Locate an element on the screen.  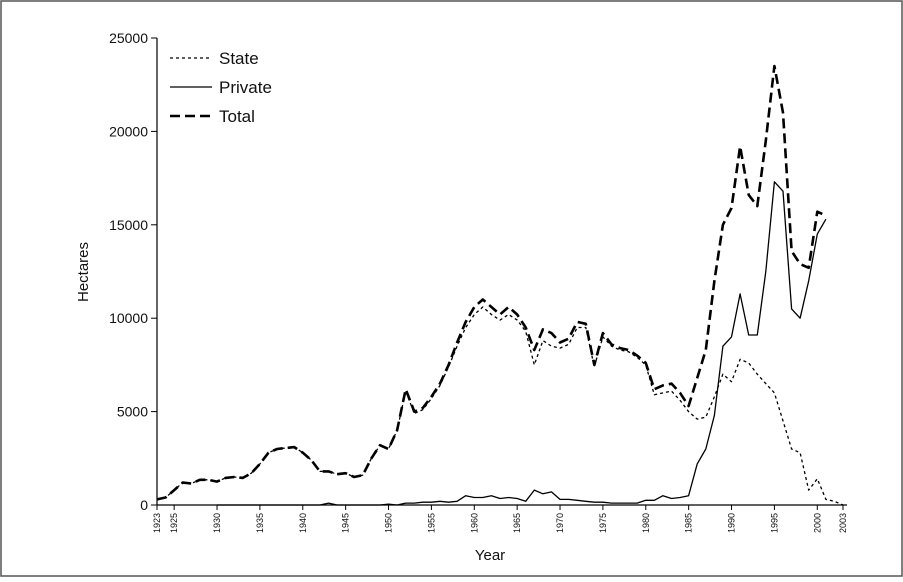
y-axis-label: Hectares is located at coordinates (83, 272).